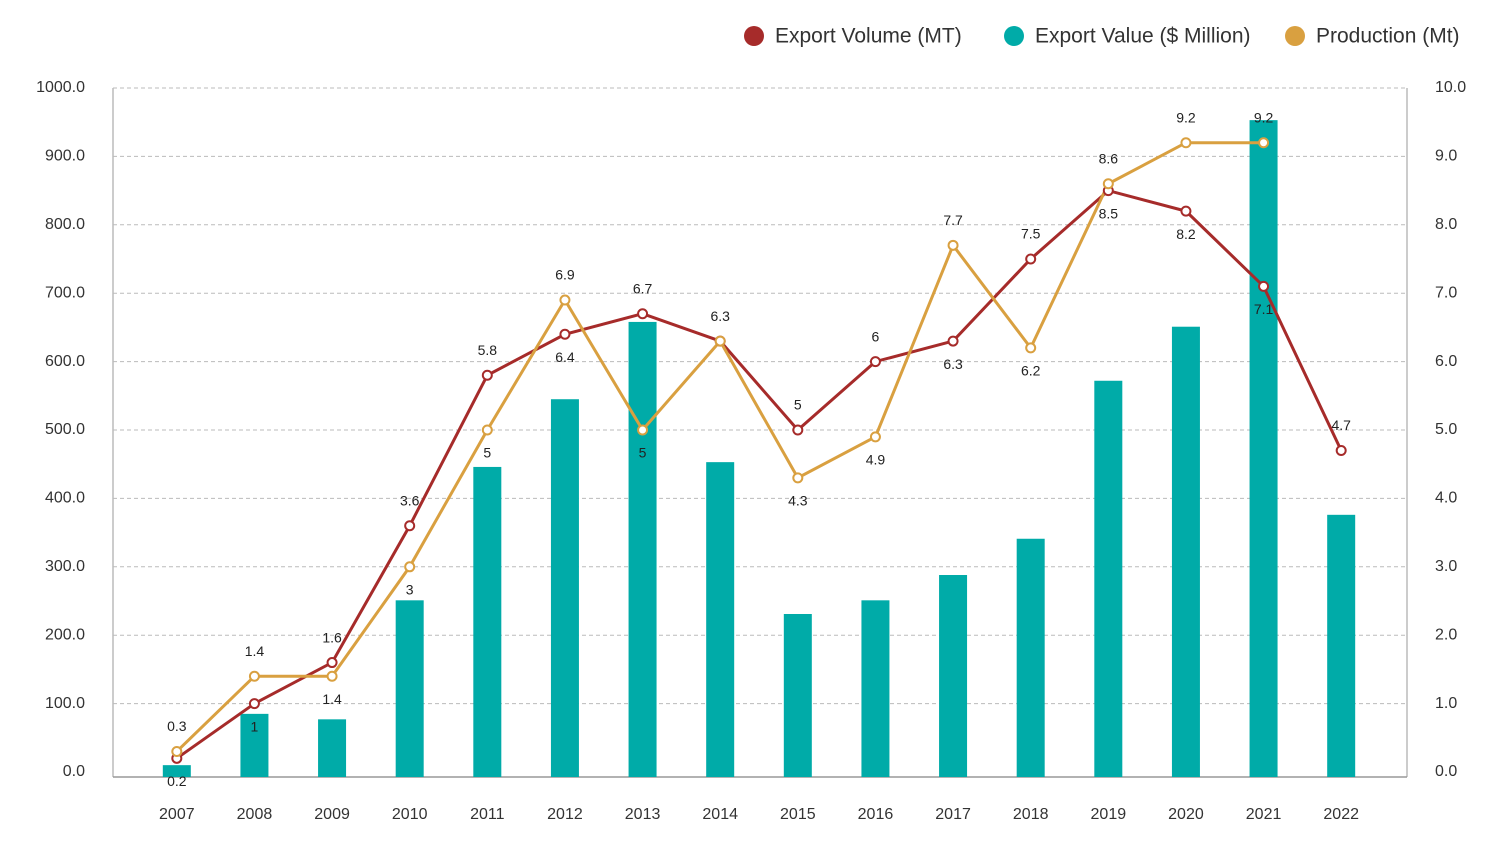 Image resolution: width=1500 pixels, height=847 pixels. Describe the element at coordinates (255, 814) in the screenshot. I see `x-tick-label: 2008` at that location.